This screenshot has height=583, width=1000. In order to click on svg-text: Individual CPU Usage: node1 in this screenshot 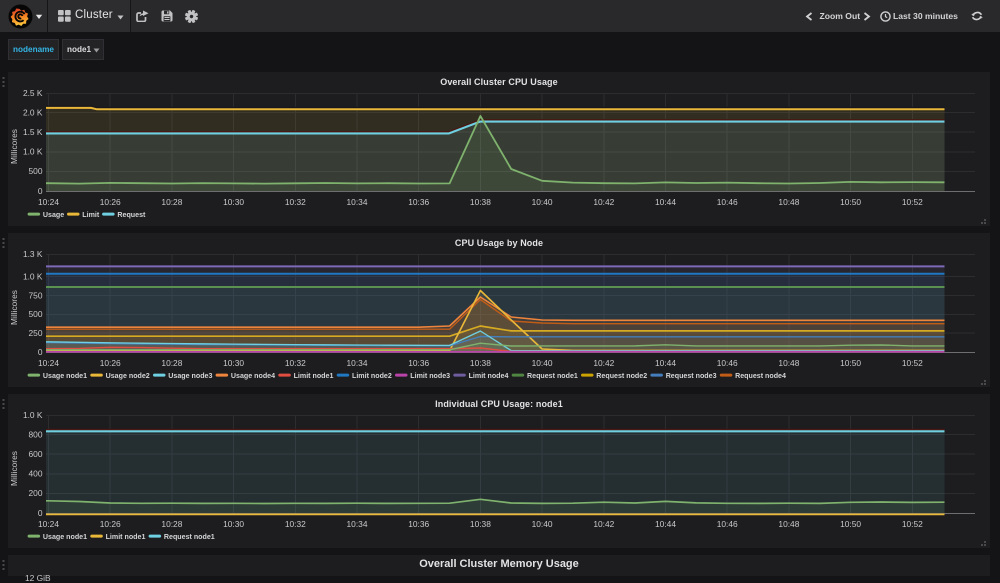, I will do `click(499, 404)`.